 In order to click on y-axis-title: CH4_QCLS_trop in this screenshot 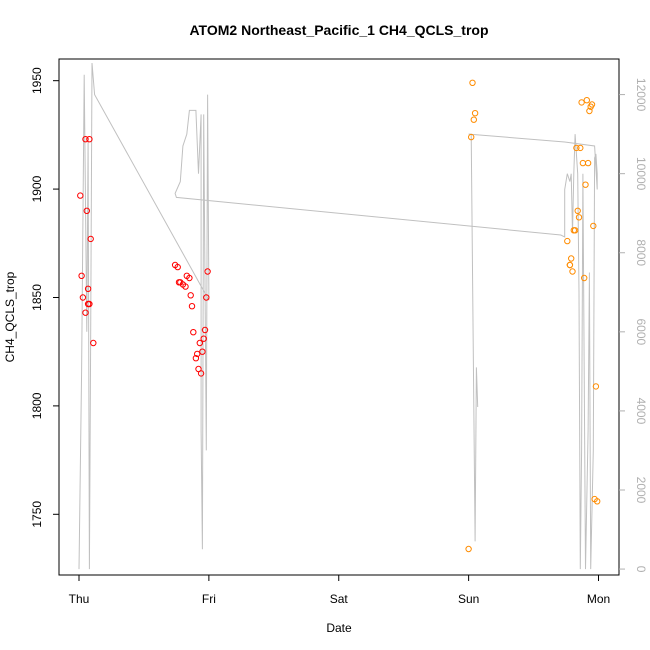, I will do `click(10, 316)`.